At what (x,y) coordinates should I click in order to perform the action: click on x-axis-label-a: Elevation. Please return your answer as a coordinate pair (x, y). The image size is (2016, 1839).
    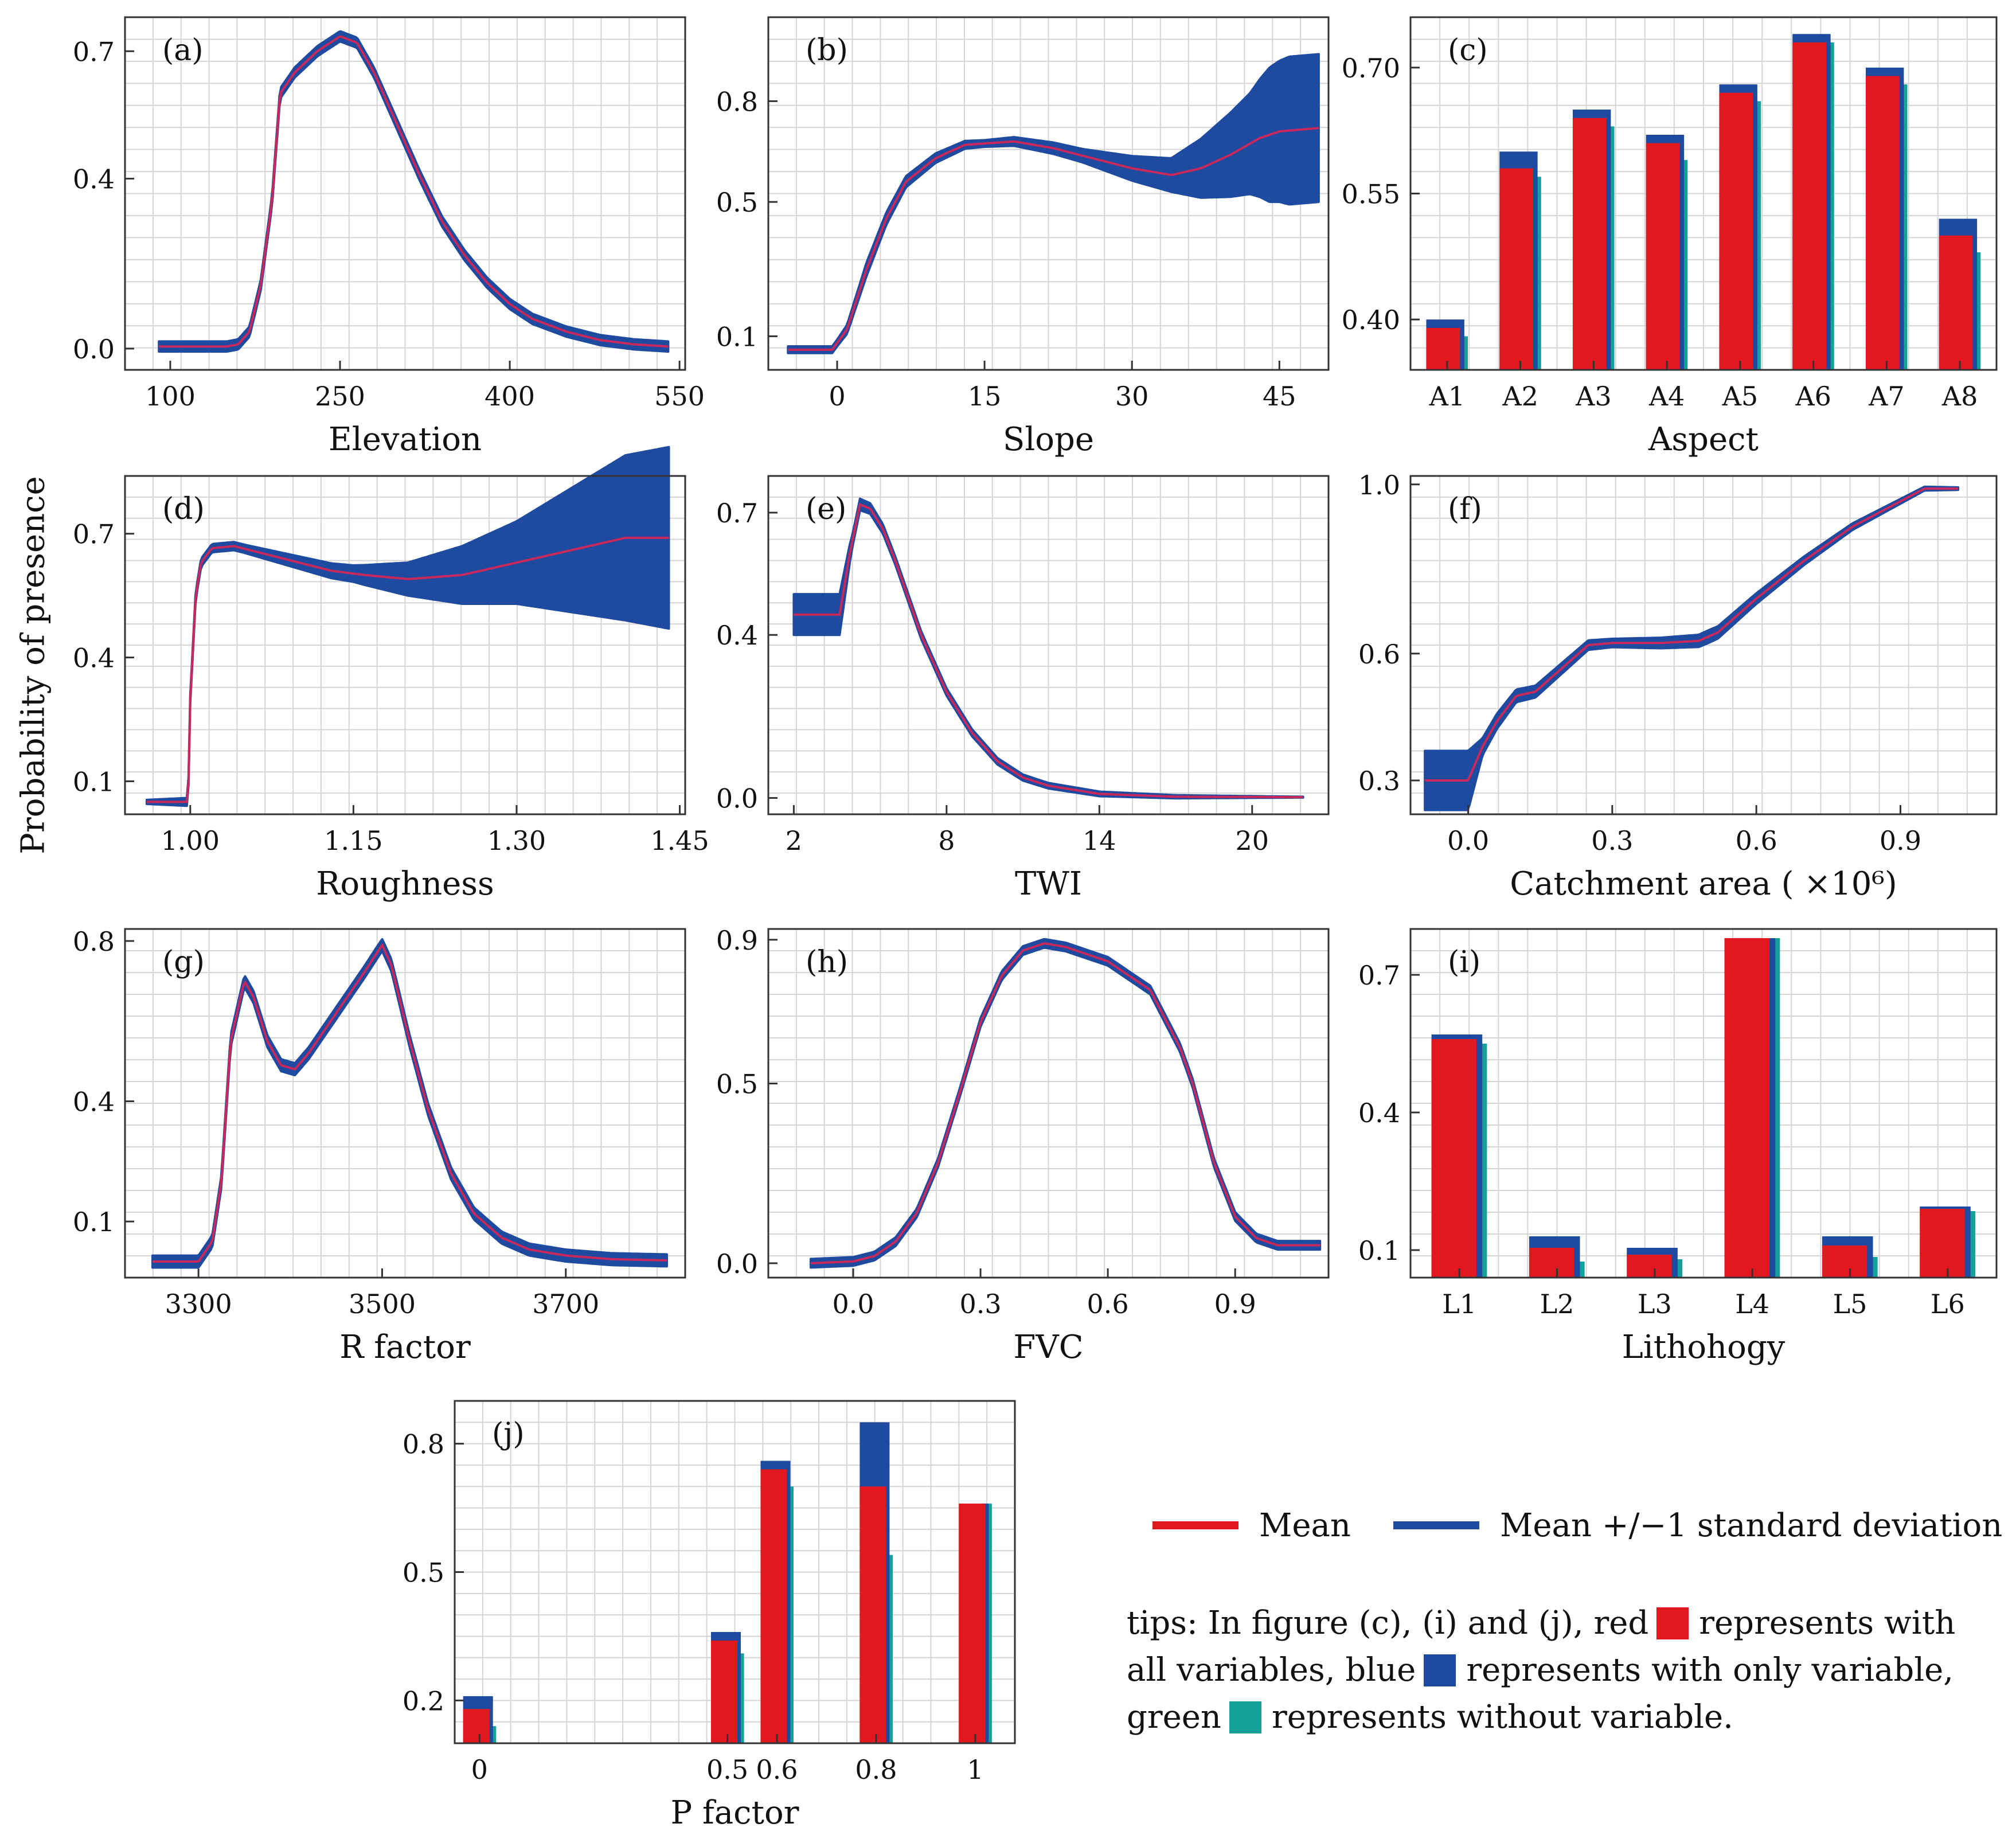
    Looking at the image, I should click on (405, 440).